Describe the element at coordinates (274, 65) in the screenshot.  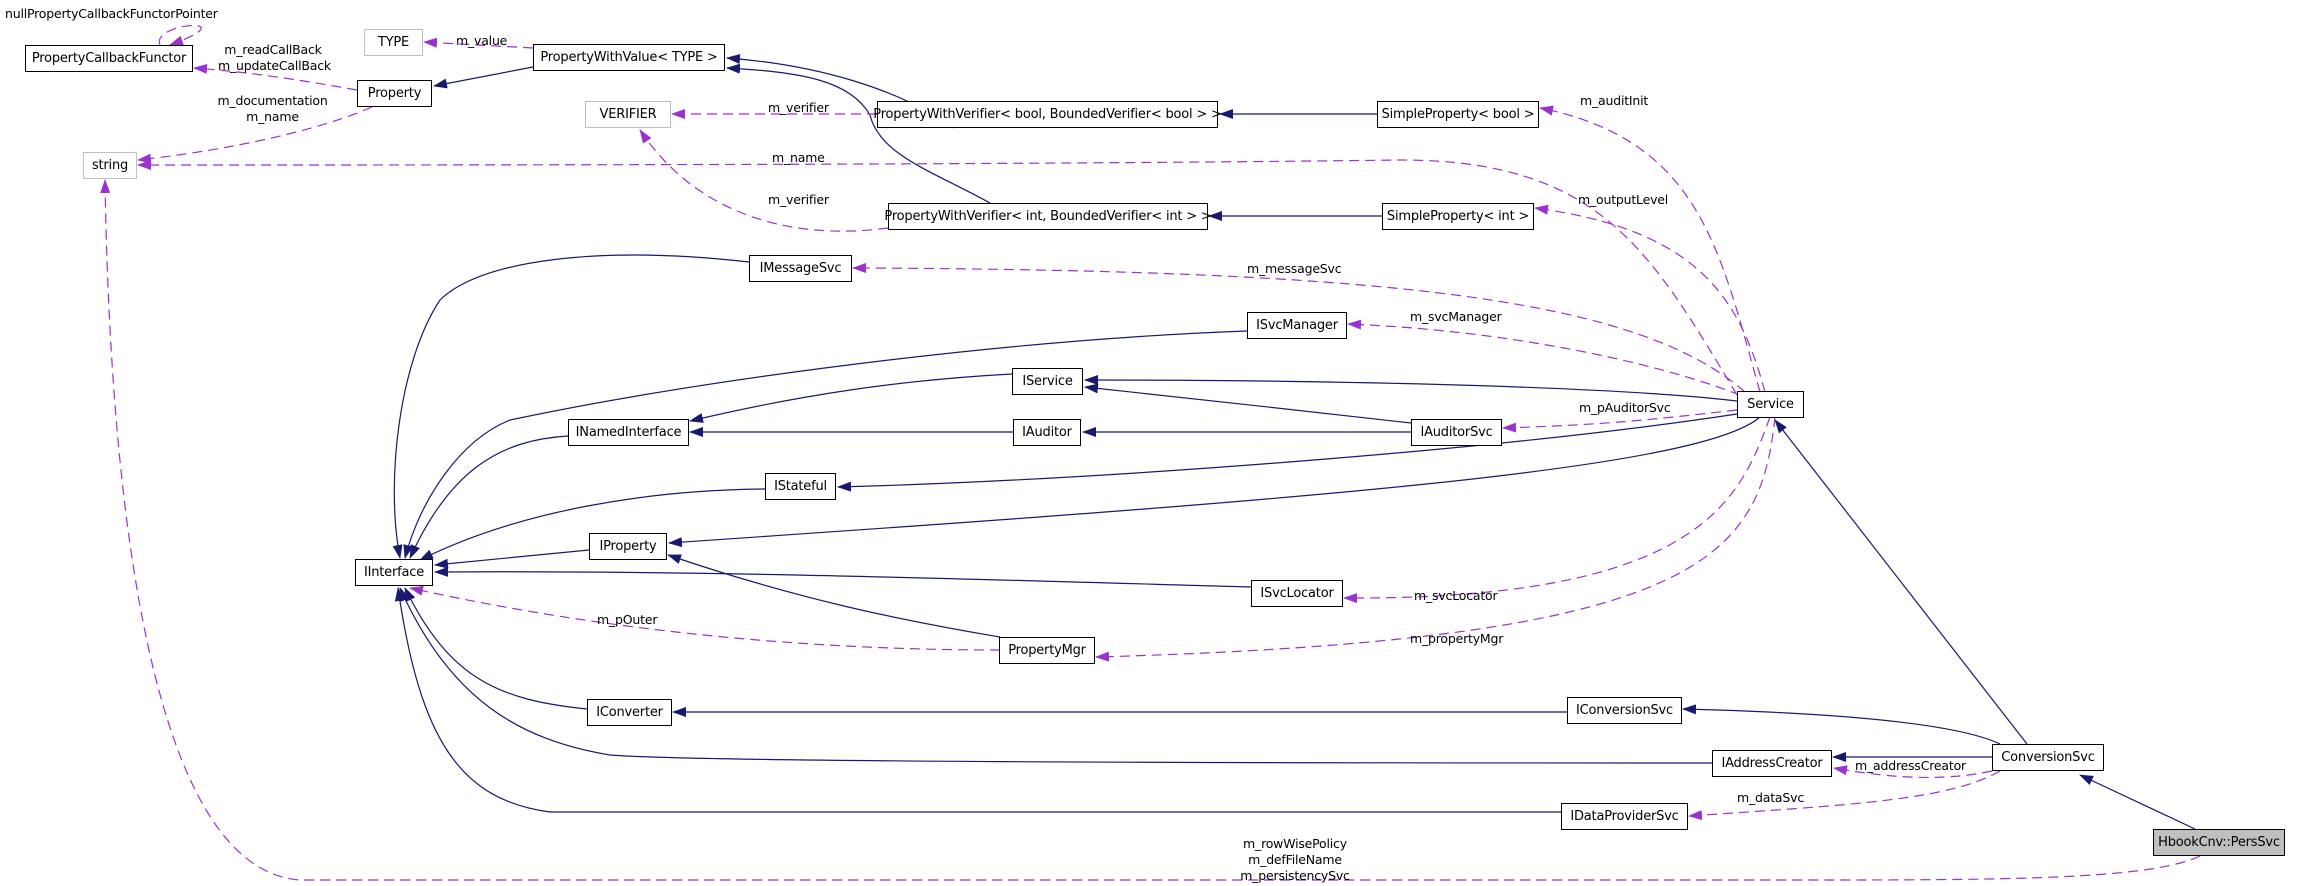
I see `edge-label-updatecallback: m_updateCallBack` at that location.